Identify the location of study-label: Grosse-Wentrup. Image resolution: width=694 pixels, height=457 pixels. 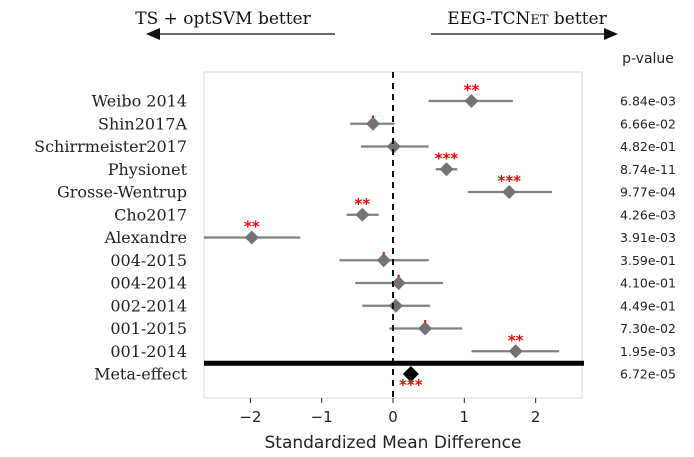
(122, 192).